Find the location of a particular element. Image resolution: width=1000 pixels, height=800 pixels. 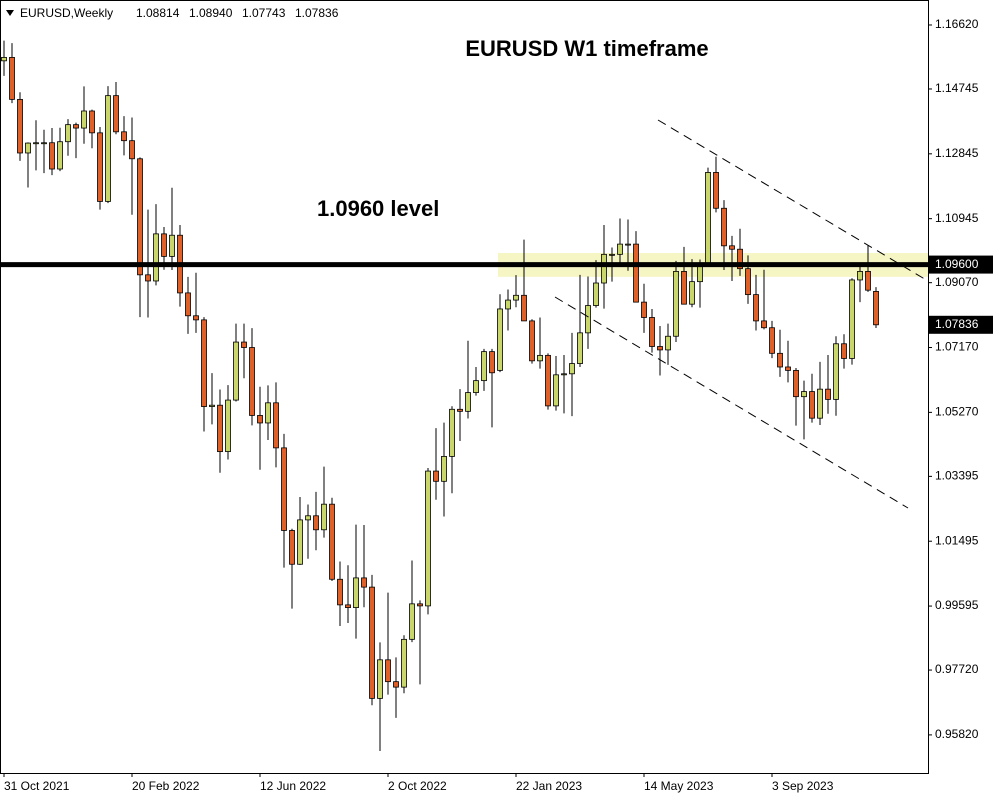

level-tag-label: 1.09600 is located at coordinates (957, 264).